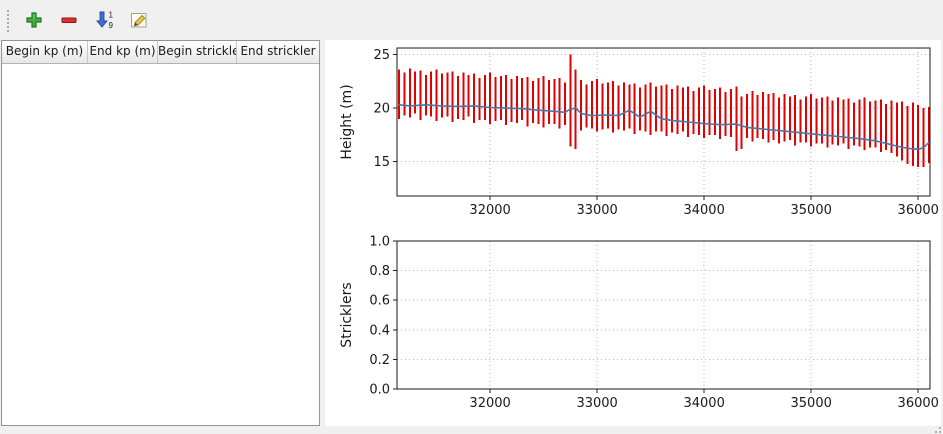 This screenshot has height=434, width=943. I want to click on pencil-icon, so click(139, 20).